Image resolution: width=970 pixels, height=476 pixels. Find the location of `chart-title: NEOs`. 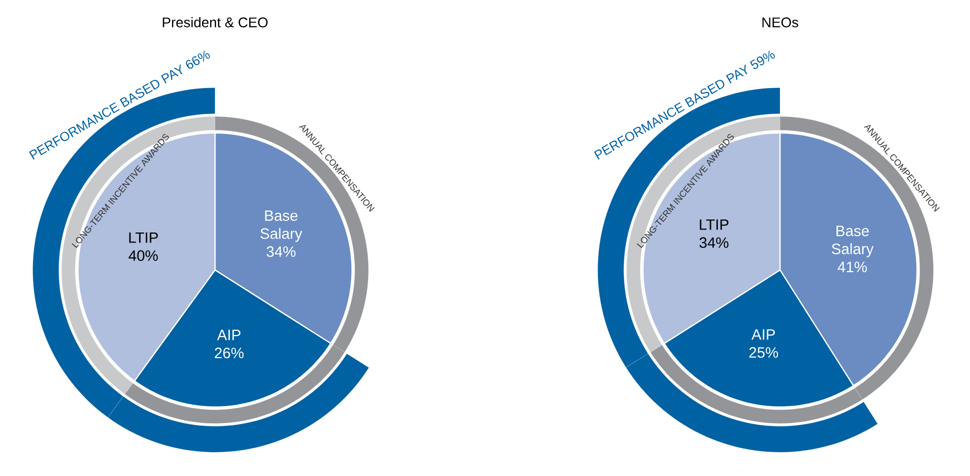

chart-title: NEOs is located at coordinates (780, 22).